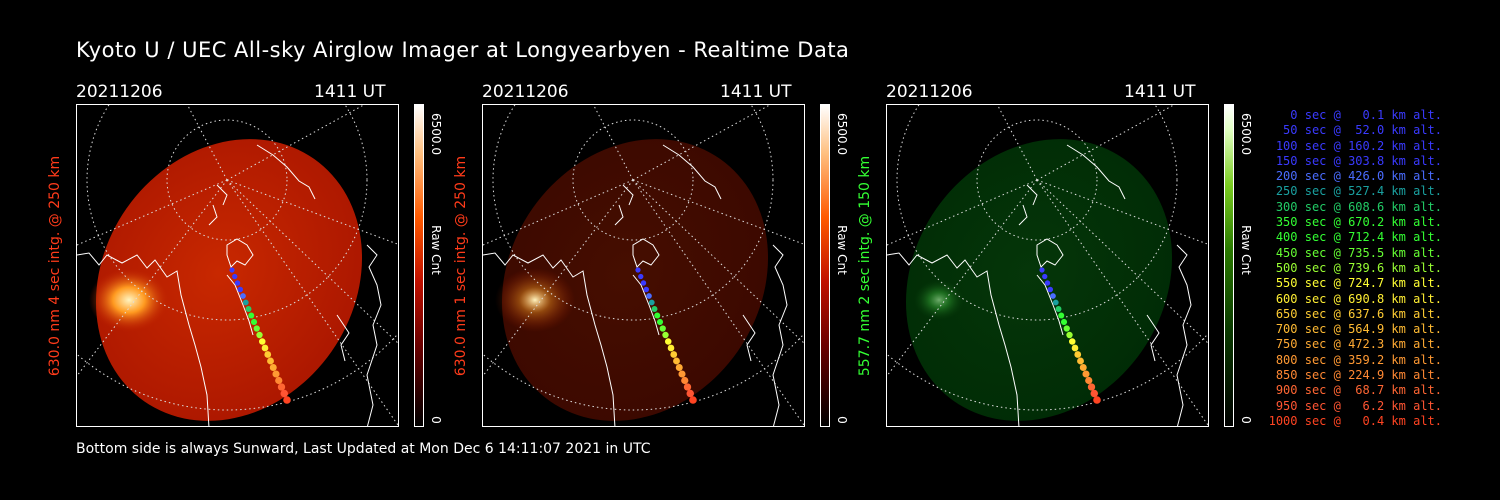 This screenshot has height=500, width=1500. I want to click on legend-entry: 50 sec @ 52.0 km alt., so click(1355, 130).